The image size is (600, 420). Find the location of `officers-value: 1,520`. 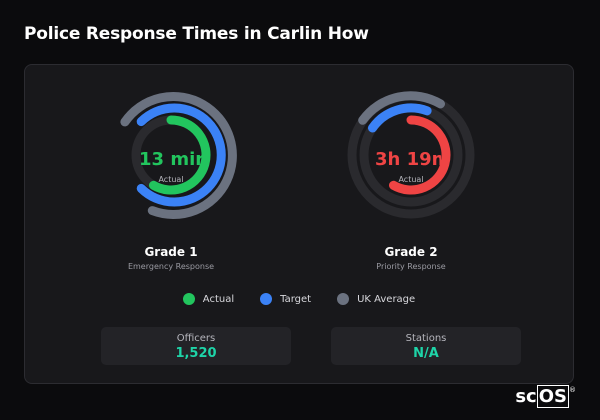

officers-value: 1,520 is located at coordinates (196, 353).